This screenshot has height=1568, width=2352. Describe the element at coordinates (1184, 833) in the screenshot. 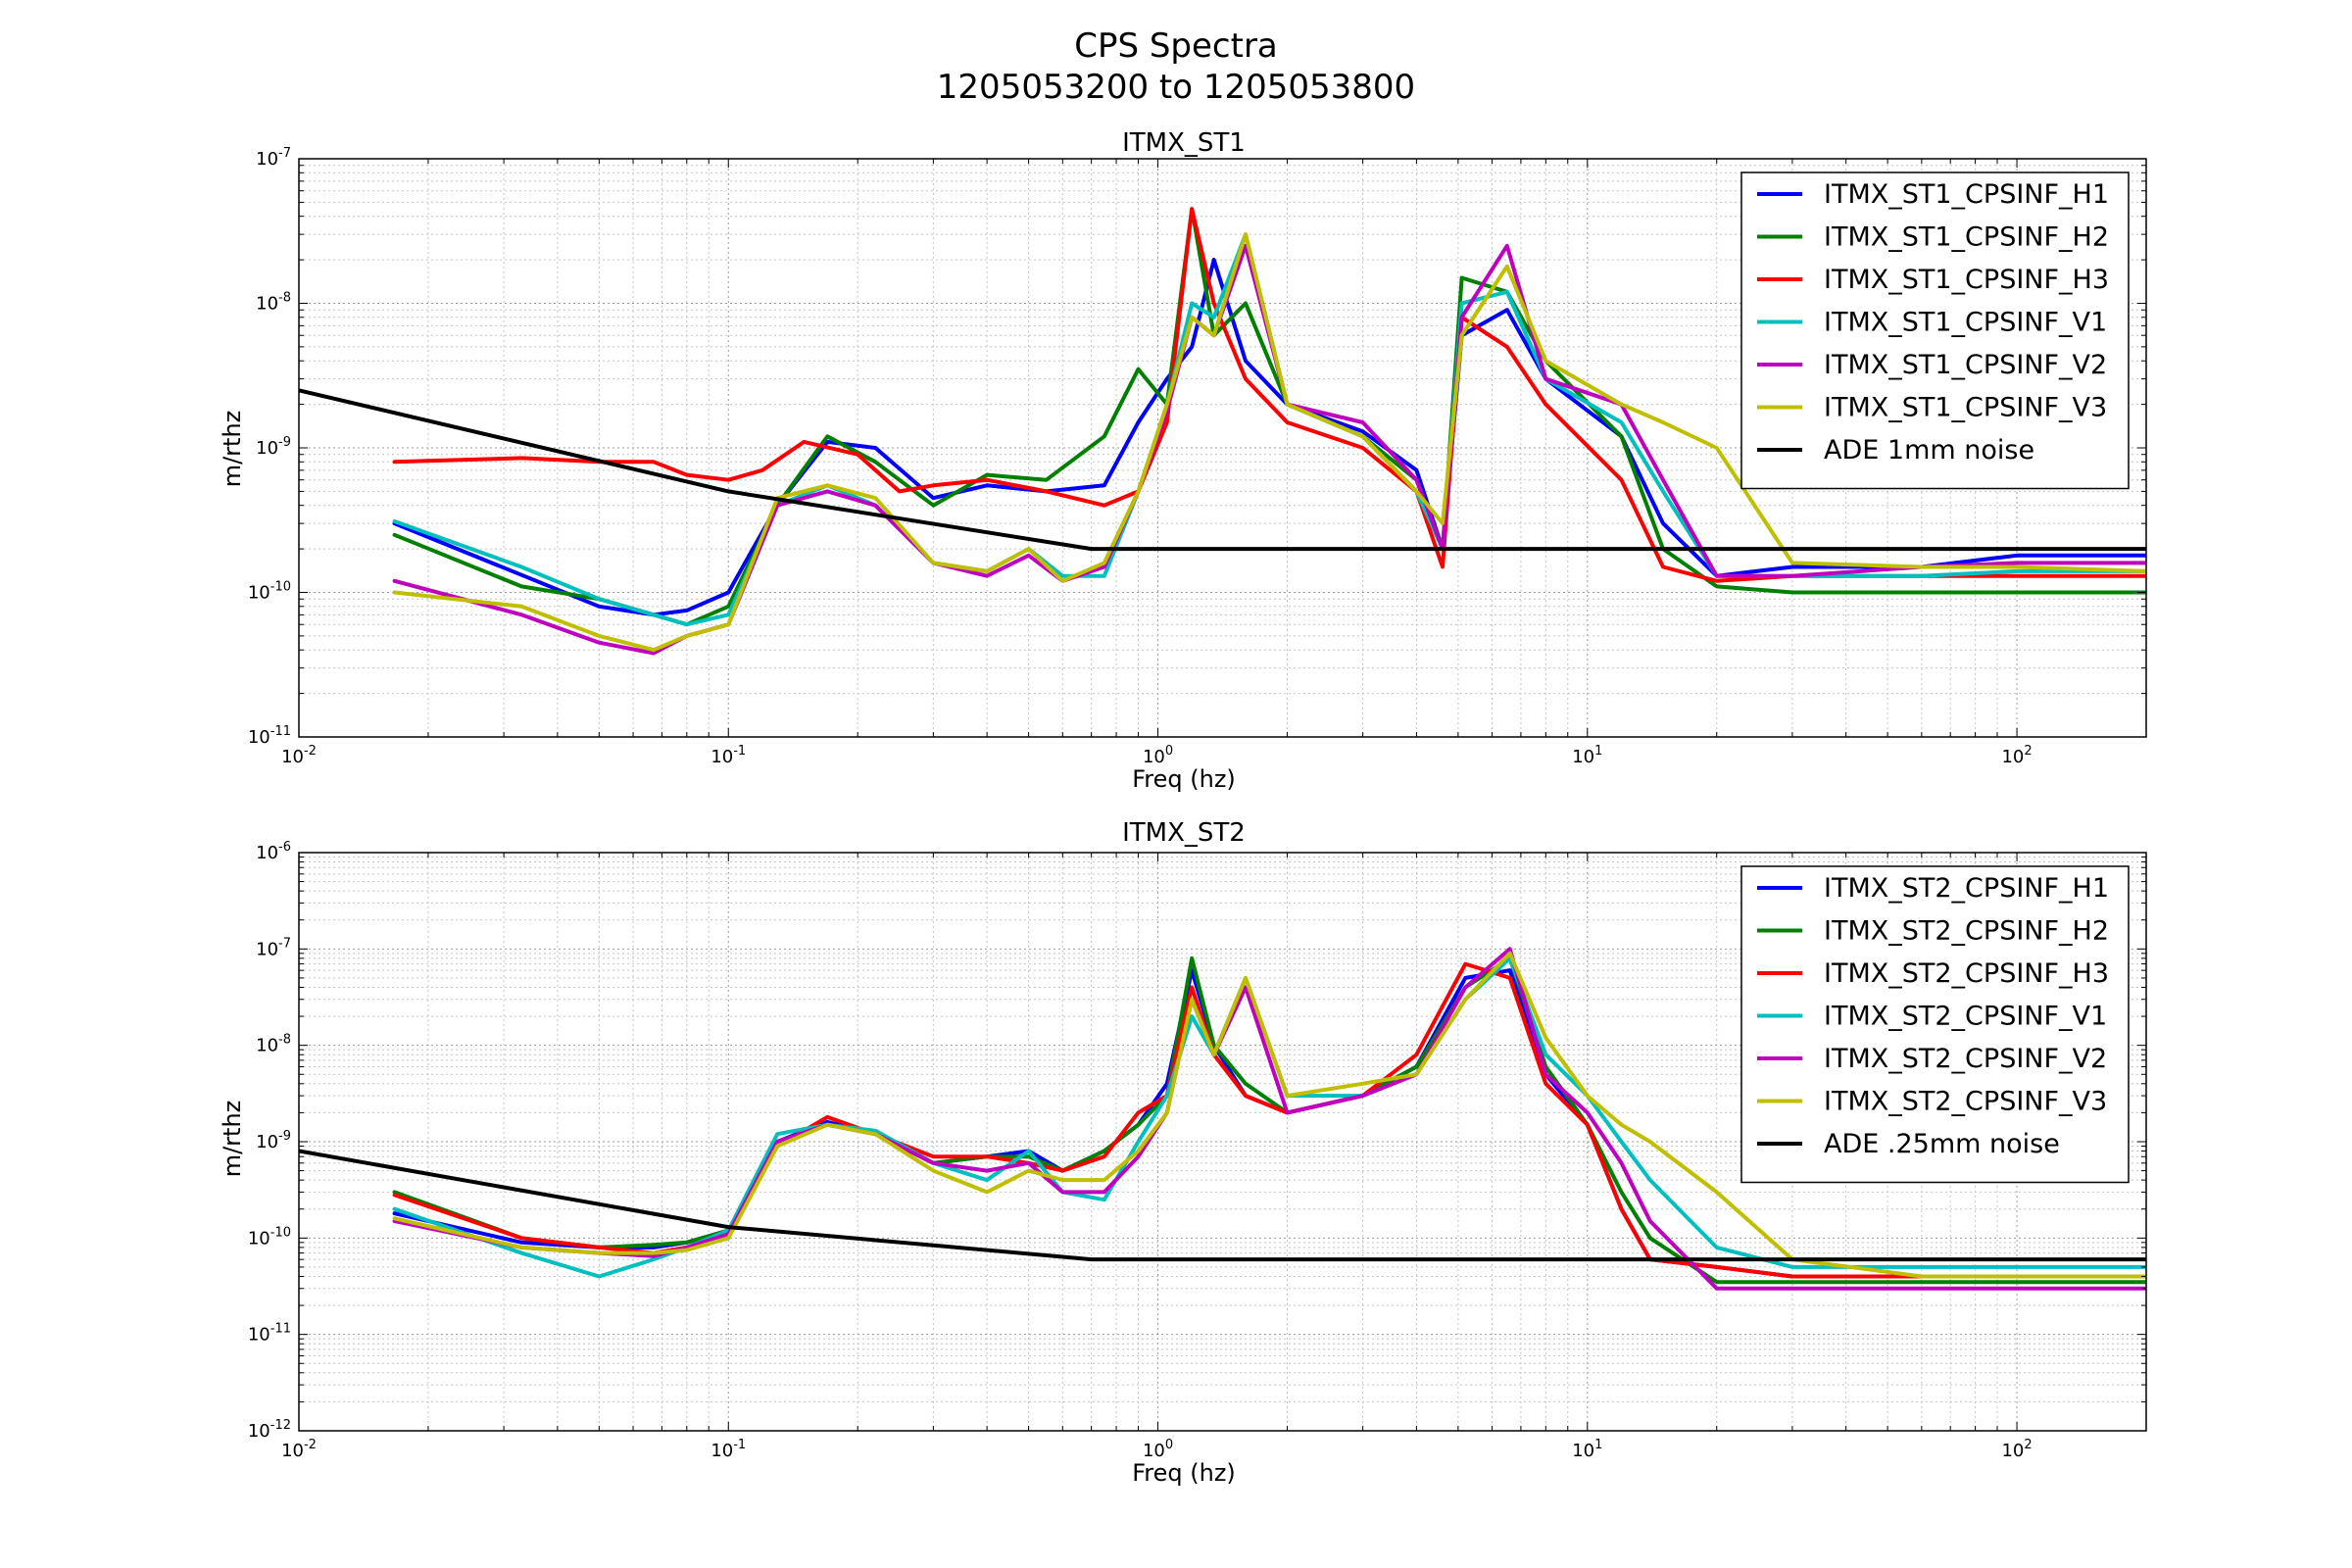

I see `panel-title: ITMX_ST2` at that location.